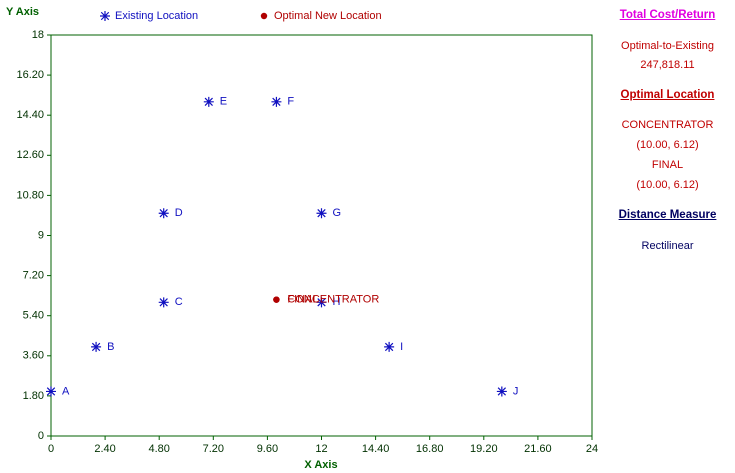 The image size is (735, 473). Describe the element at coordinates (538, 449) in the screenshot. I see `x-tick-label: 21.60` at that location.